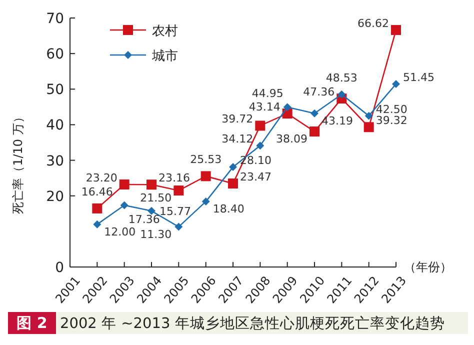 This screenshot has height=345, width=474. What do you see at coordinates (392, 121) in the screenshot?
I see `data-label: 39.32` at bounding box center [392, 121].